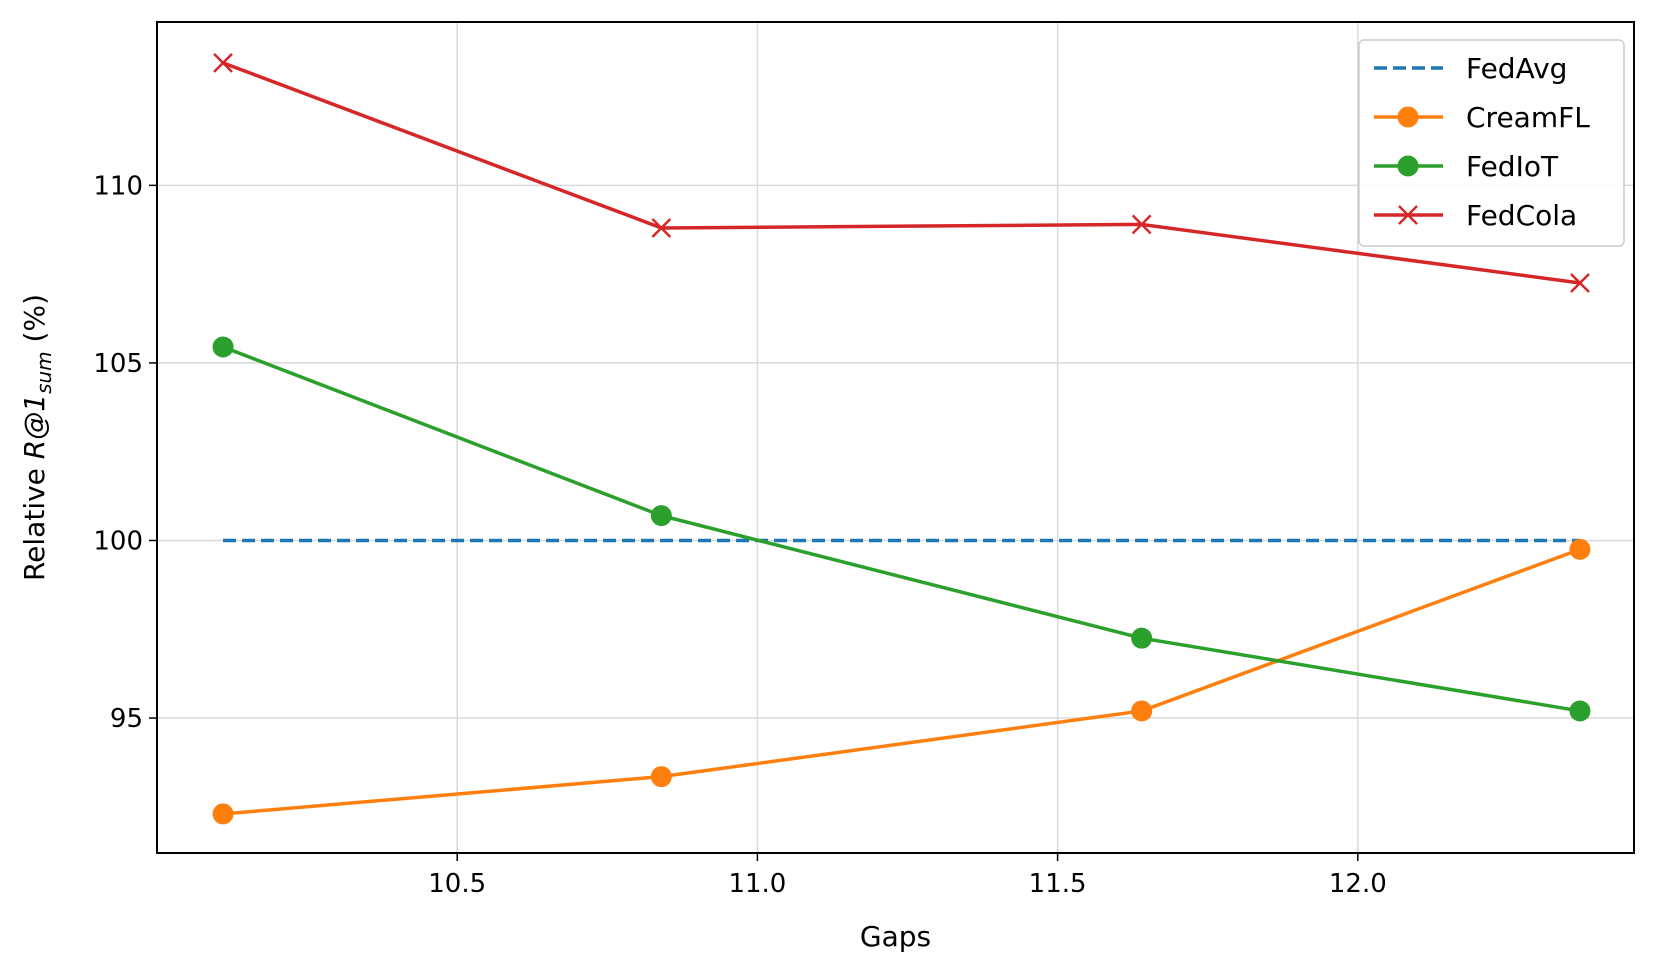  Describe the element at coordinates (34, 322) in the screenshot. I see `y-axis-label-suffix: (%)` at that location.